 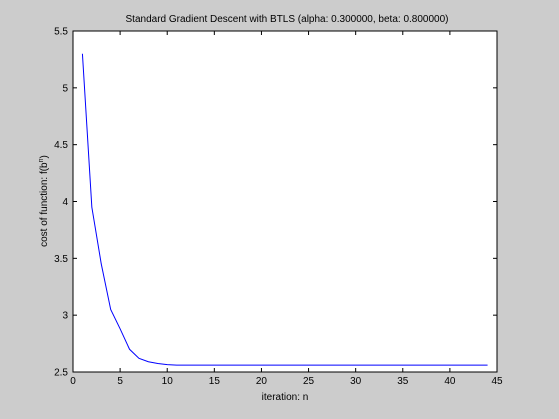 What do you see at coordinates (309, 381) in the screenshot?
I see `x-tick-label: 25` at bounding box center [309, 381].